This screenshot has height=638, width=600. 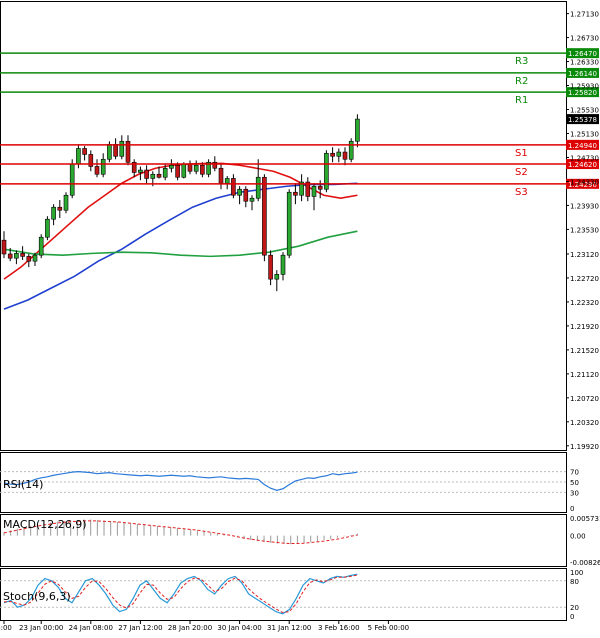 I want to click on price-tick-label: 1.23930, so click(x=584, y=206).